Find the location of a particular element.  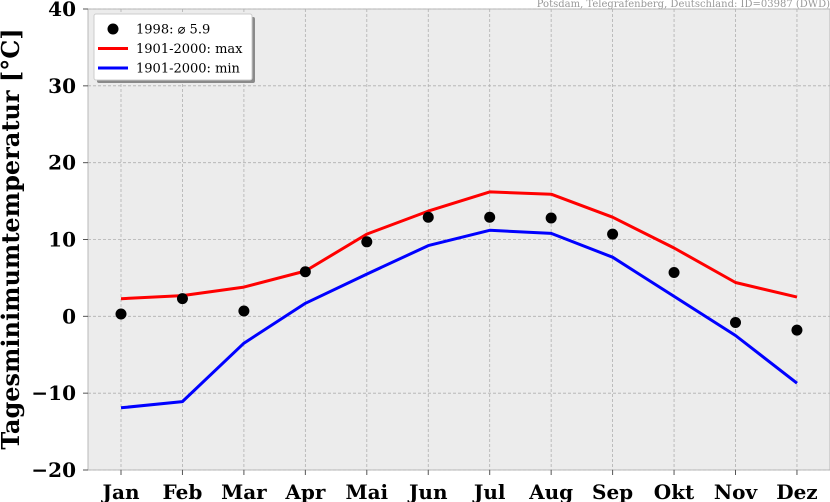

legend-box is located at coordinates (173, 47).